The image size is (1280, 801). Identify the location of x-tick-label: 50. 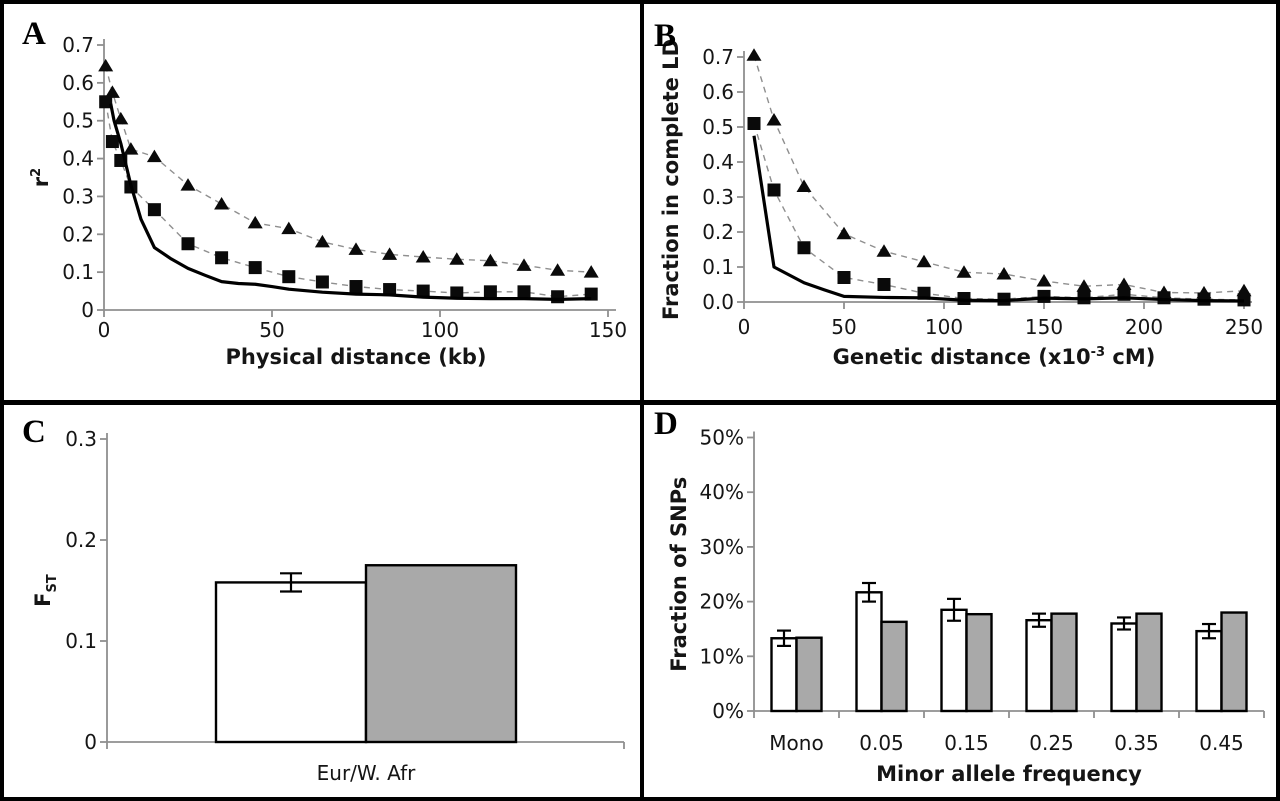
(843, 327).